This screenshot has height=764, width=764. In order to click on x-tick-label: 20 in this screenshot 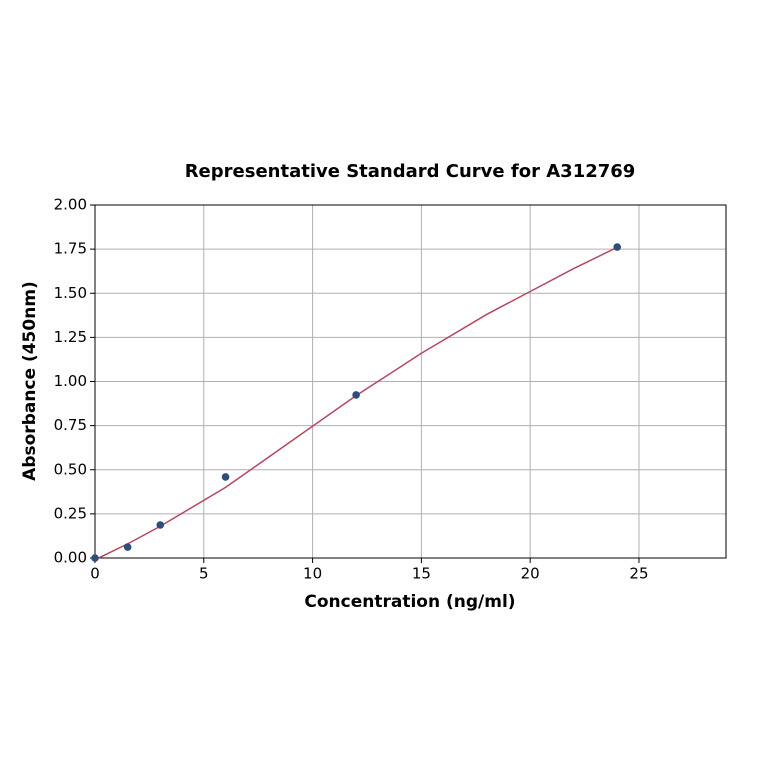, I will do `click(530, 574)`.